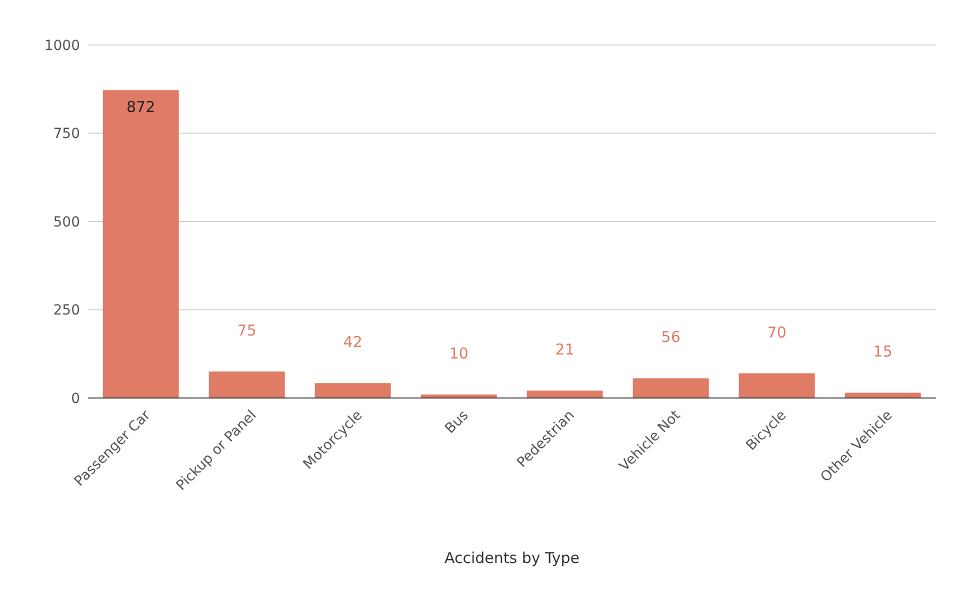 Image resolution: width=967 pixels, height=590 pixels. Describe the element at coordinates (670, 337) in the screenshot. I see `data-label: 56` at that location.